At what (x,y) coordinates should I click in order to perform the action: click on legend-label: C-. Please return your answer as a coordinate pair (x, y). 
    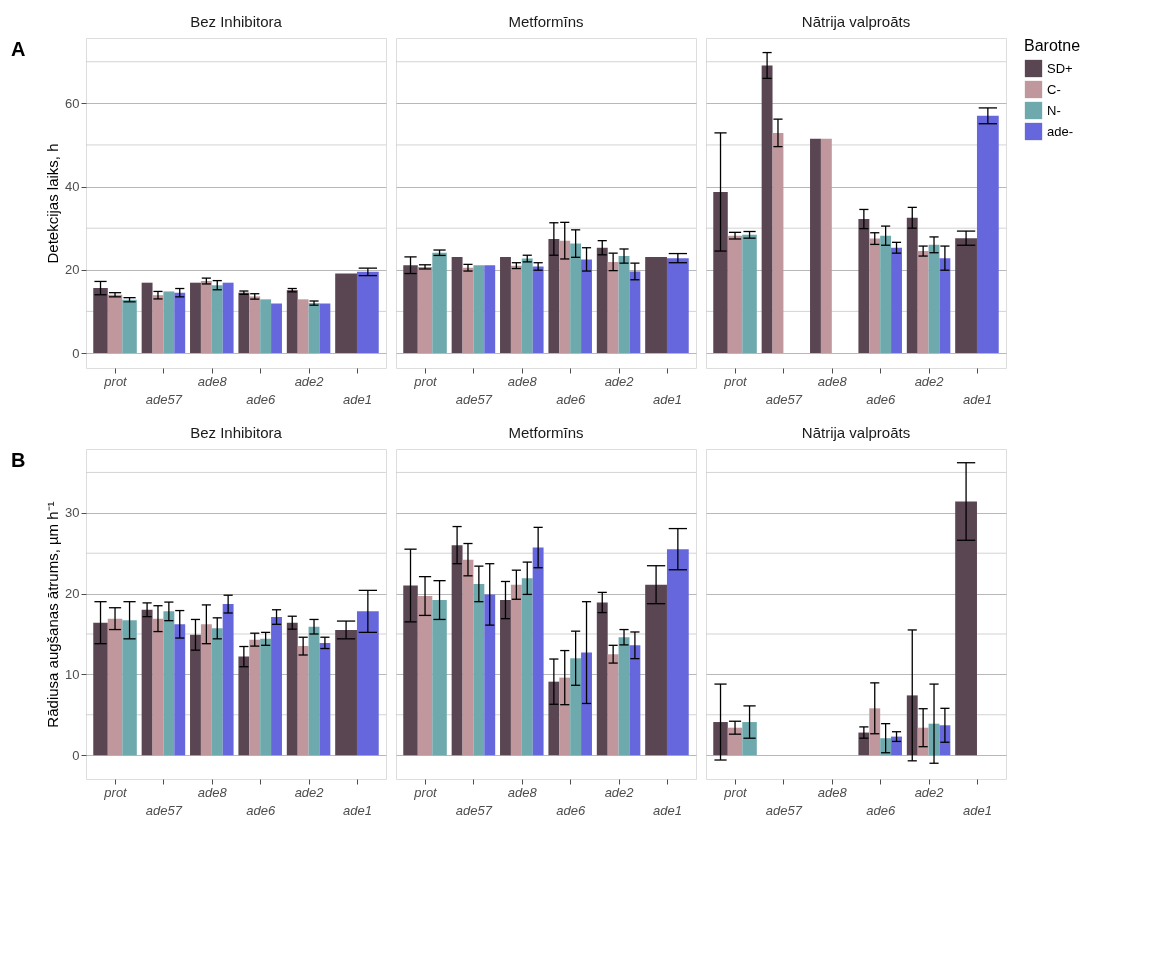
    Looking at the image, I should click on (1054, 89).